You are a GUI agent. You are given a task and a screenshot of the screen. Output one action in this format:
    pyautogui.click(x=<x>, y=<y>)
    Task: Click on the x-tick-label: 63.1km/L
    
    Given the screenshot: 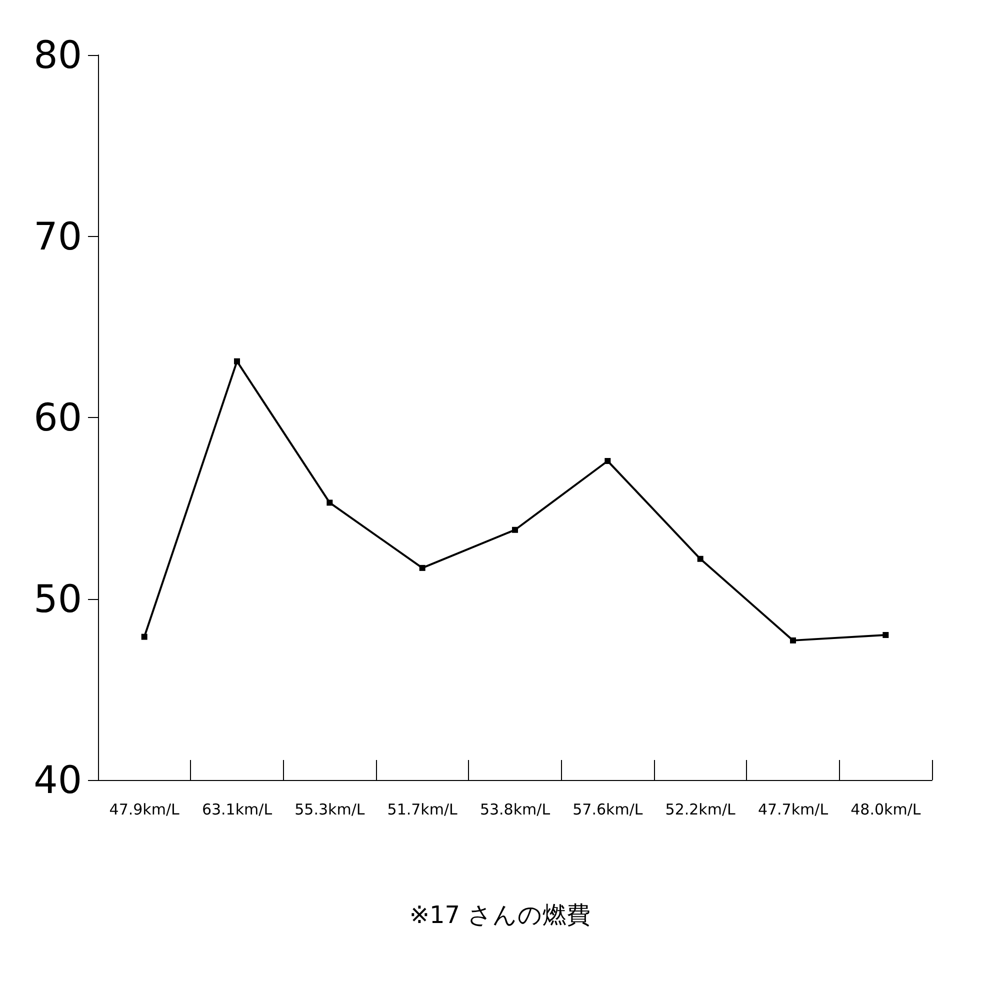 What is the action you would take?
    pyautogui.click(x=237, y=809)
    